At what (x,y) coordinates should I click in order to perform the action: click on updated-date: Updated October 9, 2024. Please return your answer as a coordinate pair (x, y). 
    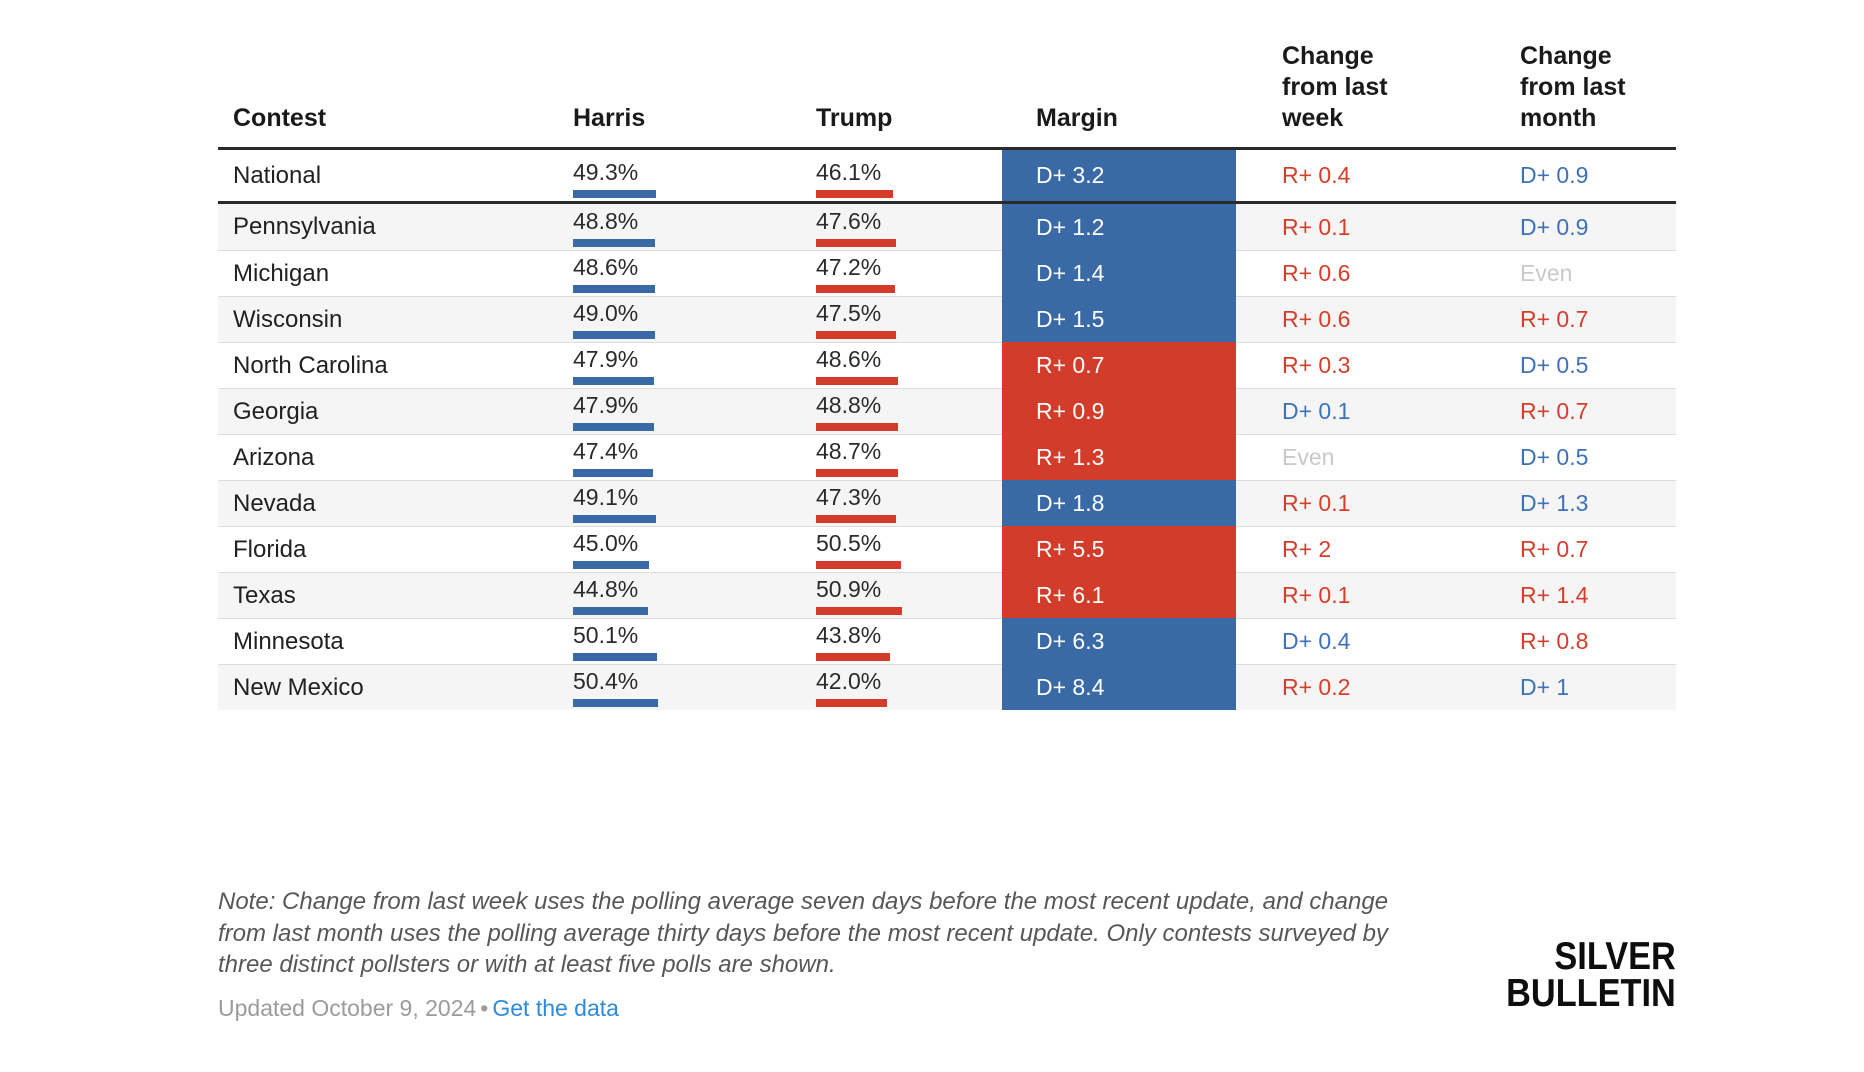
    Looking at the image, I should click on (347, 1008).